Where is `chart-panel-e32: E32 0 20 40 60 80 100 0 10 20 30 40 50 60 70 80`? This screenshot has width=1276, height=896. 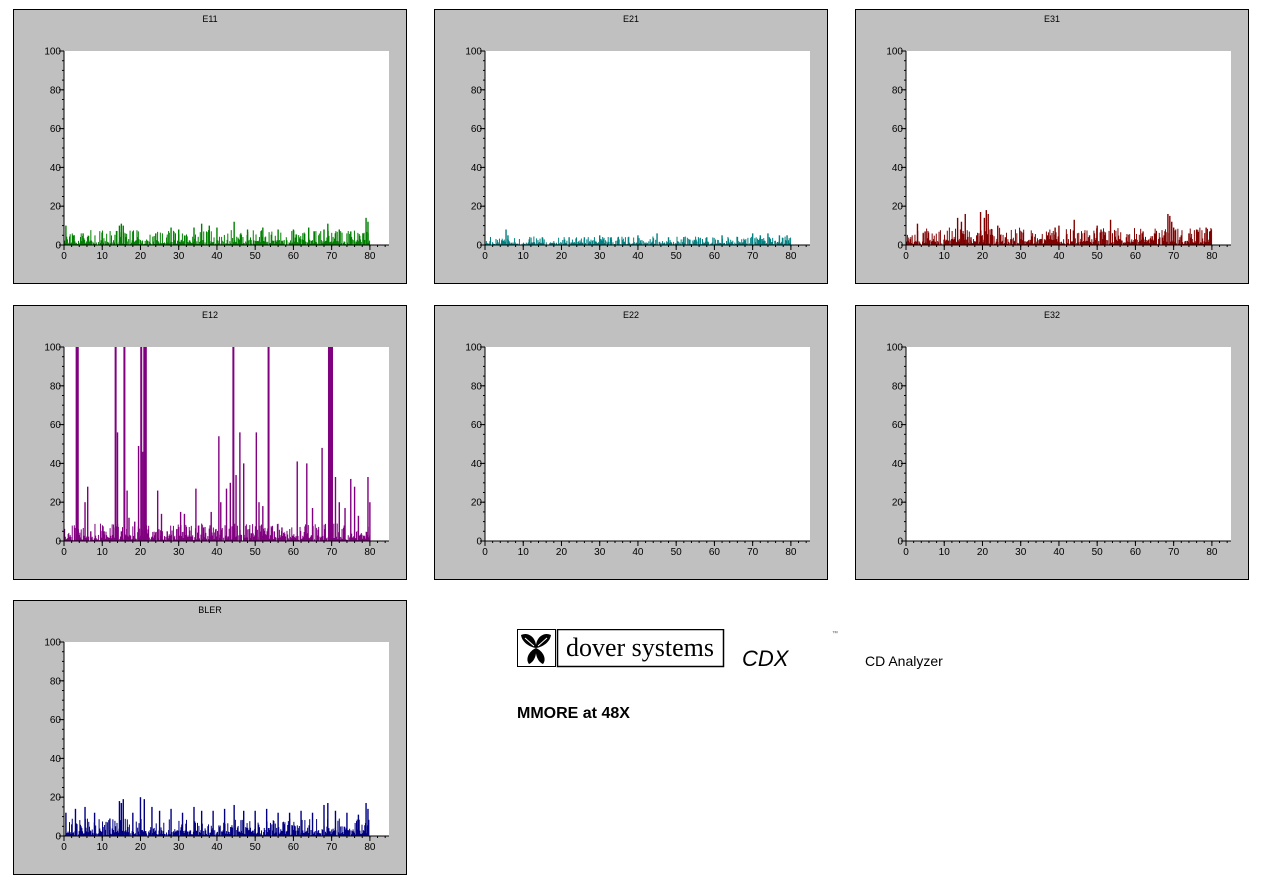 chart-panel-e32: E32 0 20 40 60 80 100 0 10 20 30 40 50 60 70 80 is located at coordinates (1052, 442).